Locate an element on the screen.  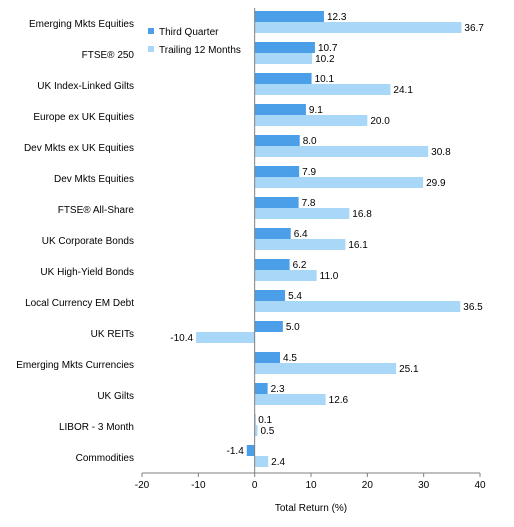
category-label: UK Gilts is located at coordinates (115, 396).